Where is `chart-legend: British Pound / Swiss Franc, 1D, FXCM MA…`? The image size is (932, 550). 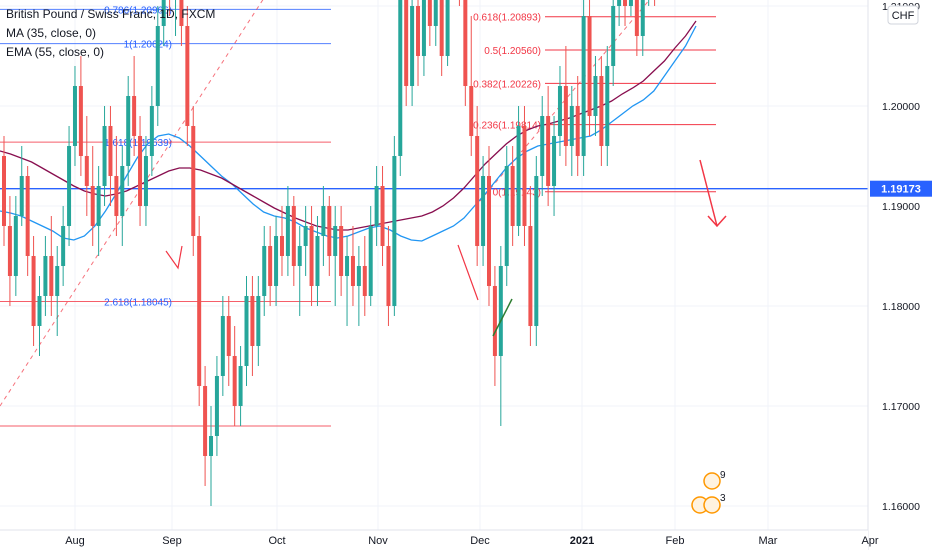 chart-legend: British Pound / Swiss Franc, 1D, FXCM MA… is located at coordinates (110, 33).